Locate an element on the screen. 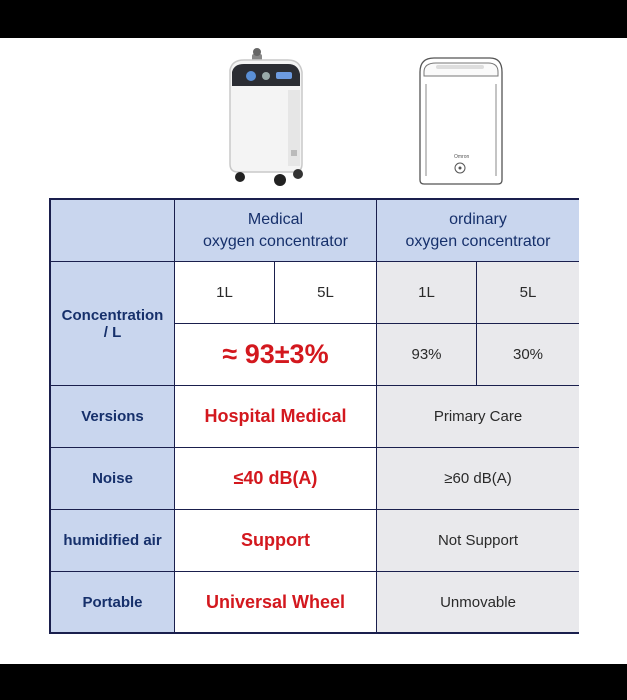 Image resolution: width=627 pixels, height=700 pixels. svg-text: Omron is located at coordinates (462, 157).